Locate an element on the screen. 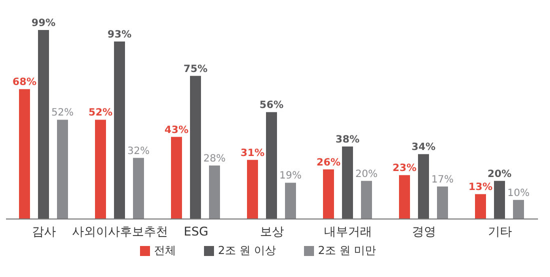  data-label: 28% is located at coordinates (214, 159).